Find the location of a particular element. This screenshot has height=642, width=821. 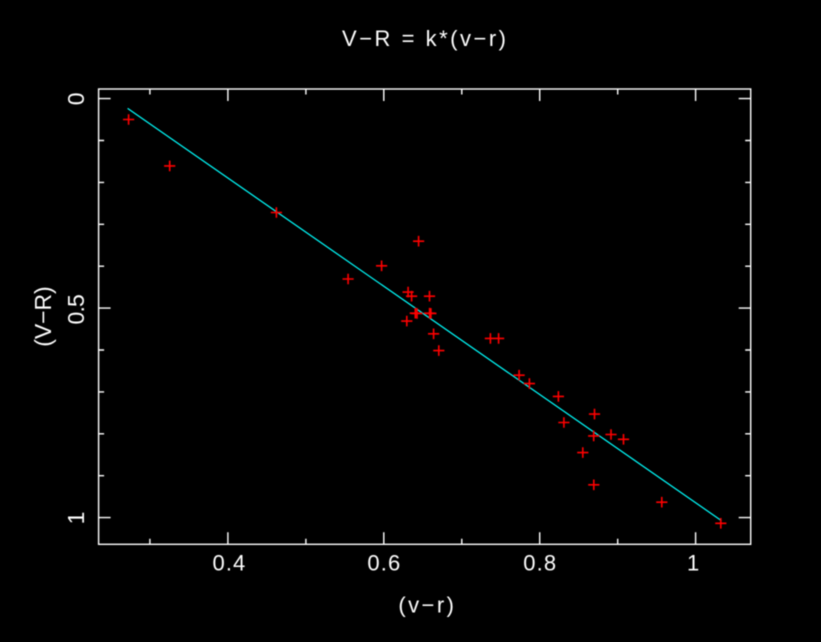

svg-text: 0.5 is located at coordinates (76, 309).